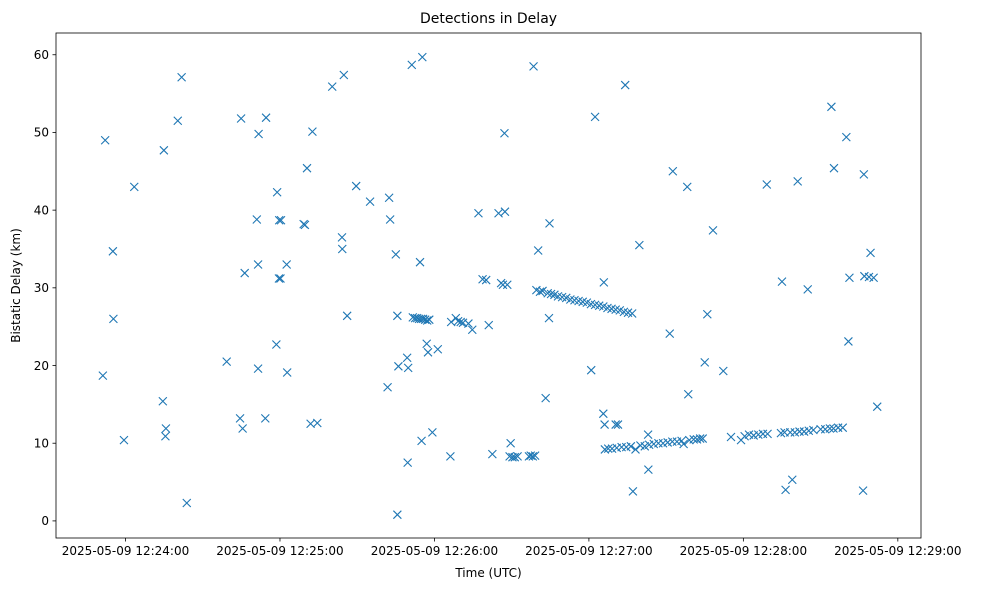 The height and width of the screenshot is (590, 988). What do you see at coordinates (16, 285) in the screenshot?
I see `y-axis-label: Bistatic Delay (km)` at bounding box center [16, 285].